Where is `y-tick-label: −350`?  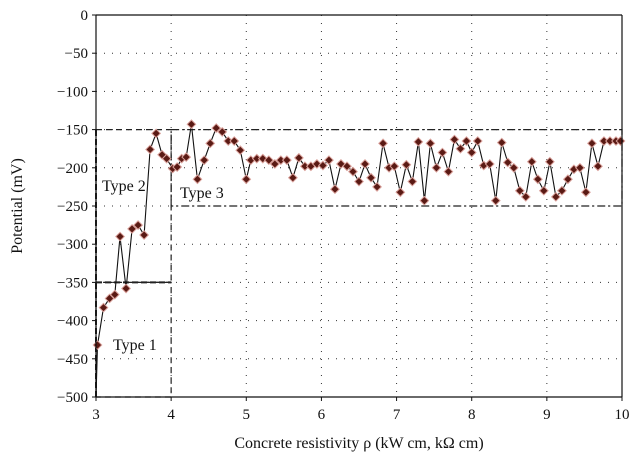
y-tick-label: −350 is located at coordinates (72, 283).